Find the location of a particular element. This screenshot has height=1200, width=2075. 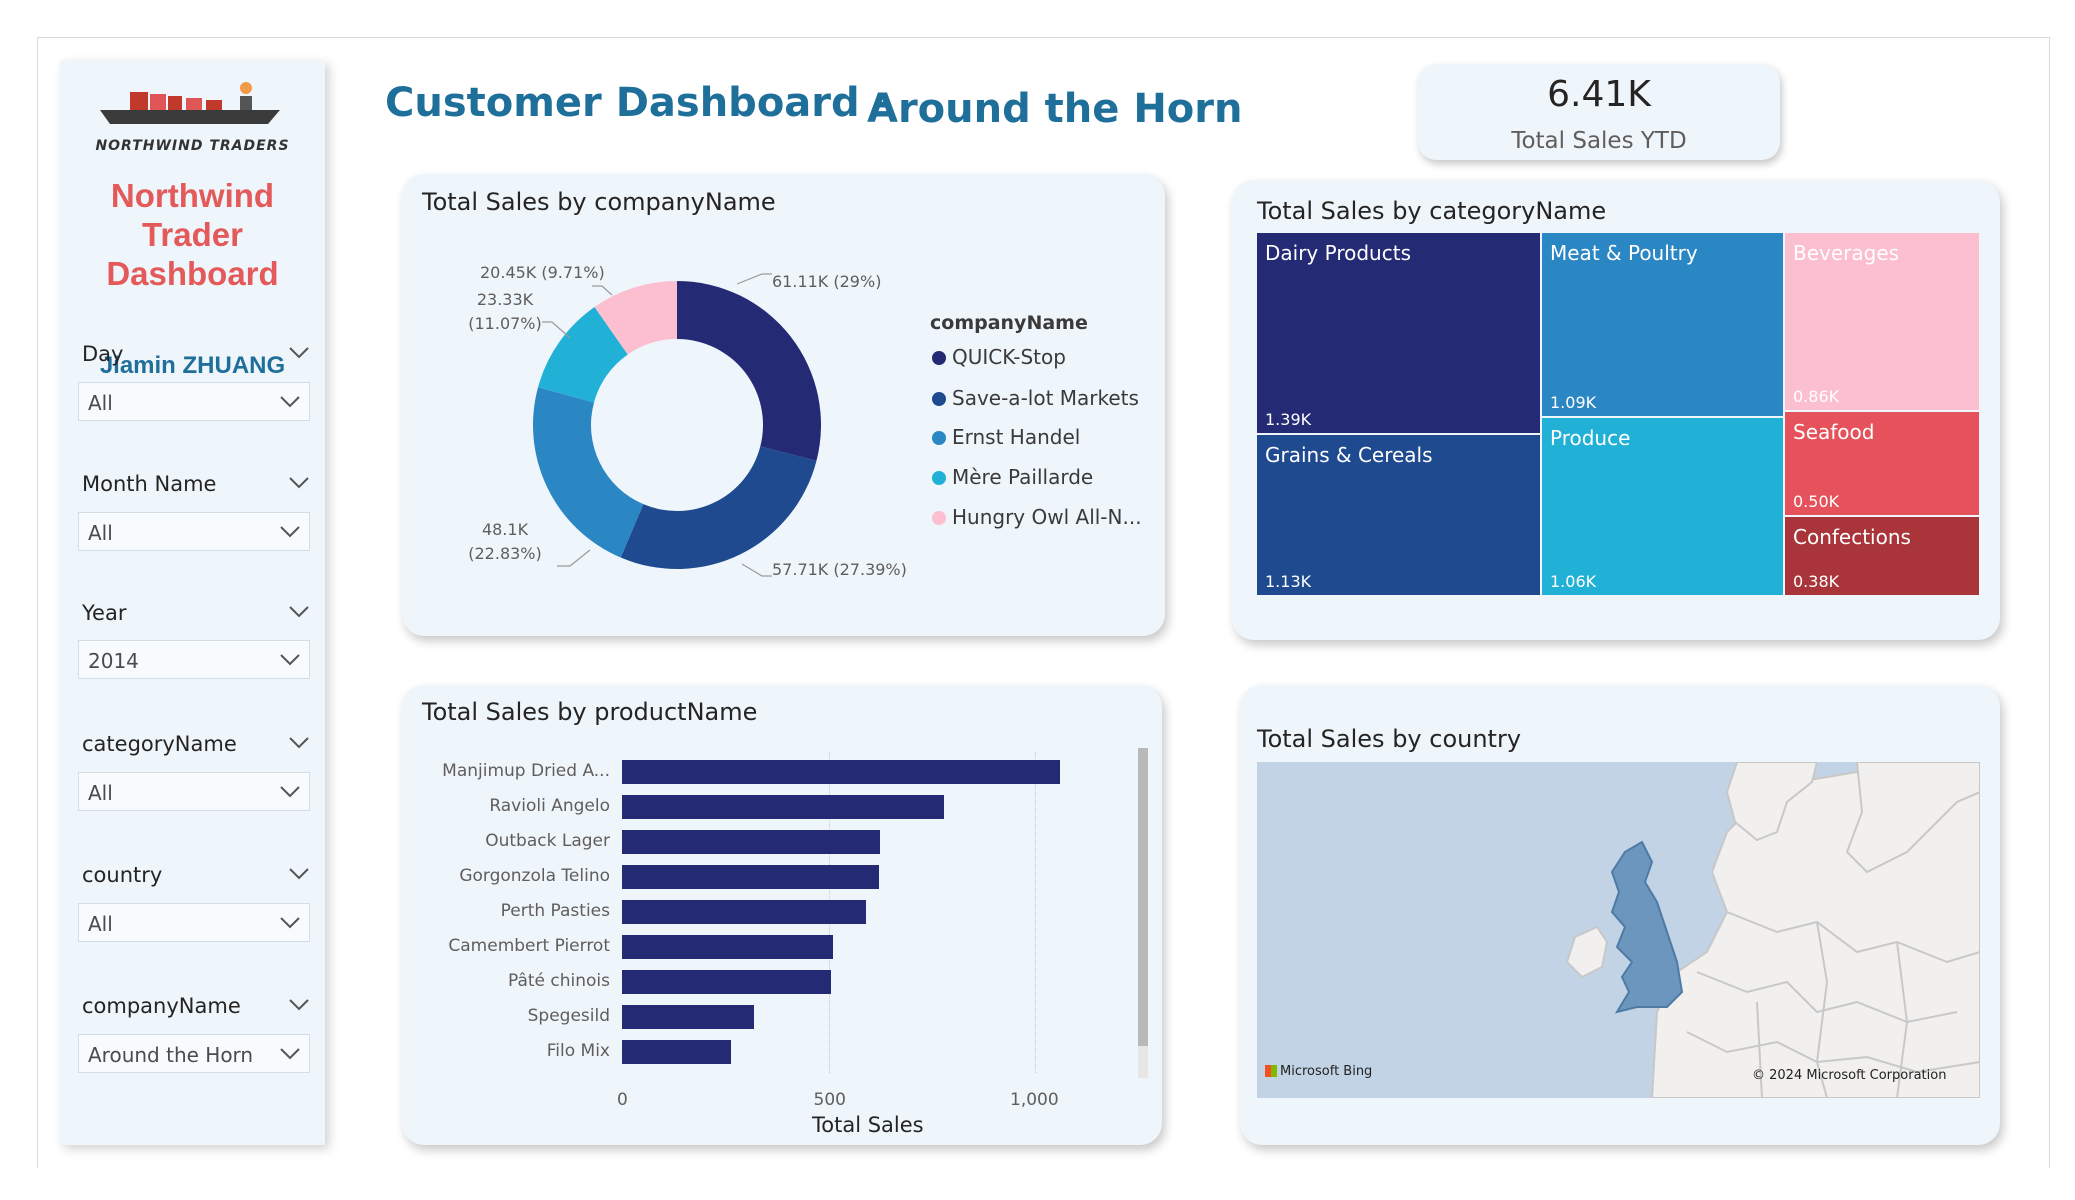

category-label: Perth Pasties is located at coordinates (555, 911).